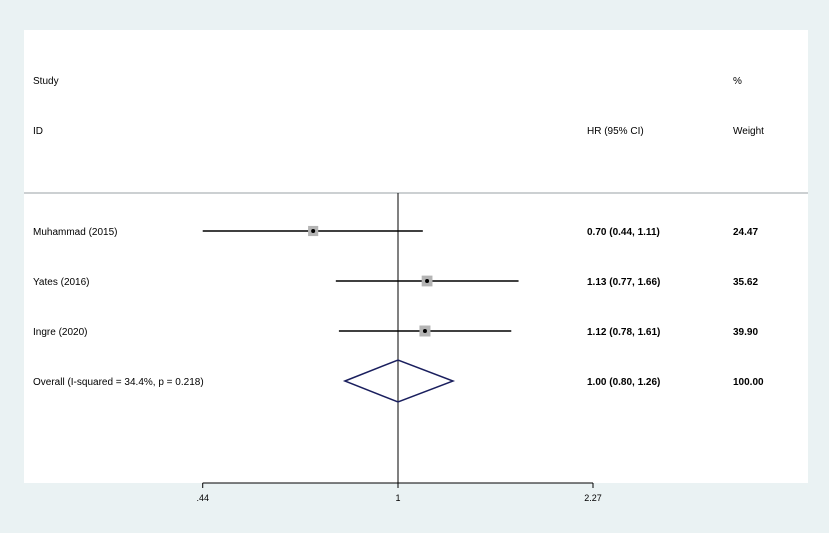  What do you see at coordinates (623, 382) in the screenshot?
I see `overall-ci-text: 1.00 (0.80, 1.26)` at bounding box center [623, 382].